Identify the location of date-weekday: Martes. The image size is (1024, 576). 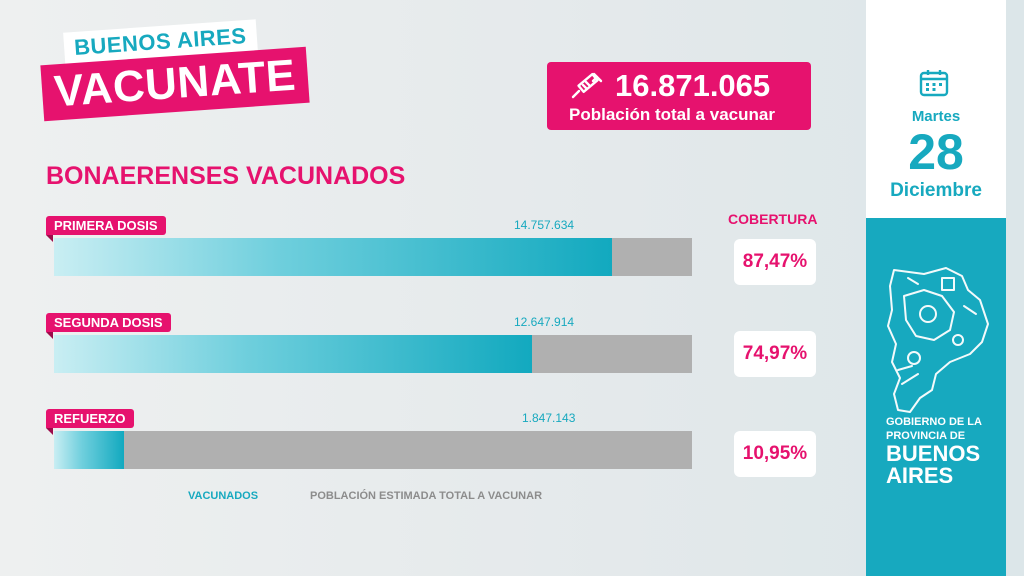
(936, 116).